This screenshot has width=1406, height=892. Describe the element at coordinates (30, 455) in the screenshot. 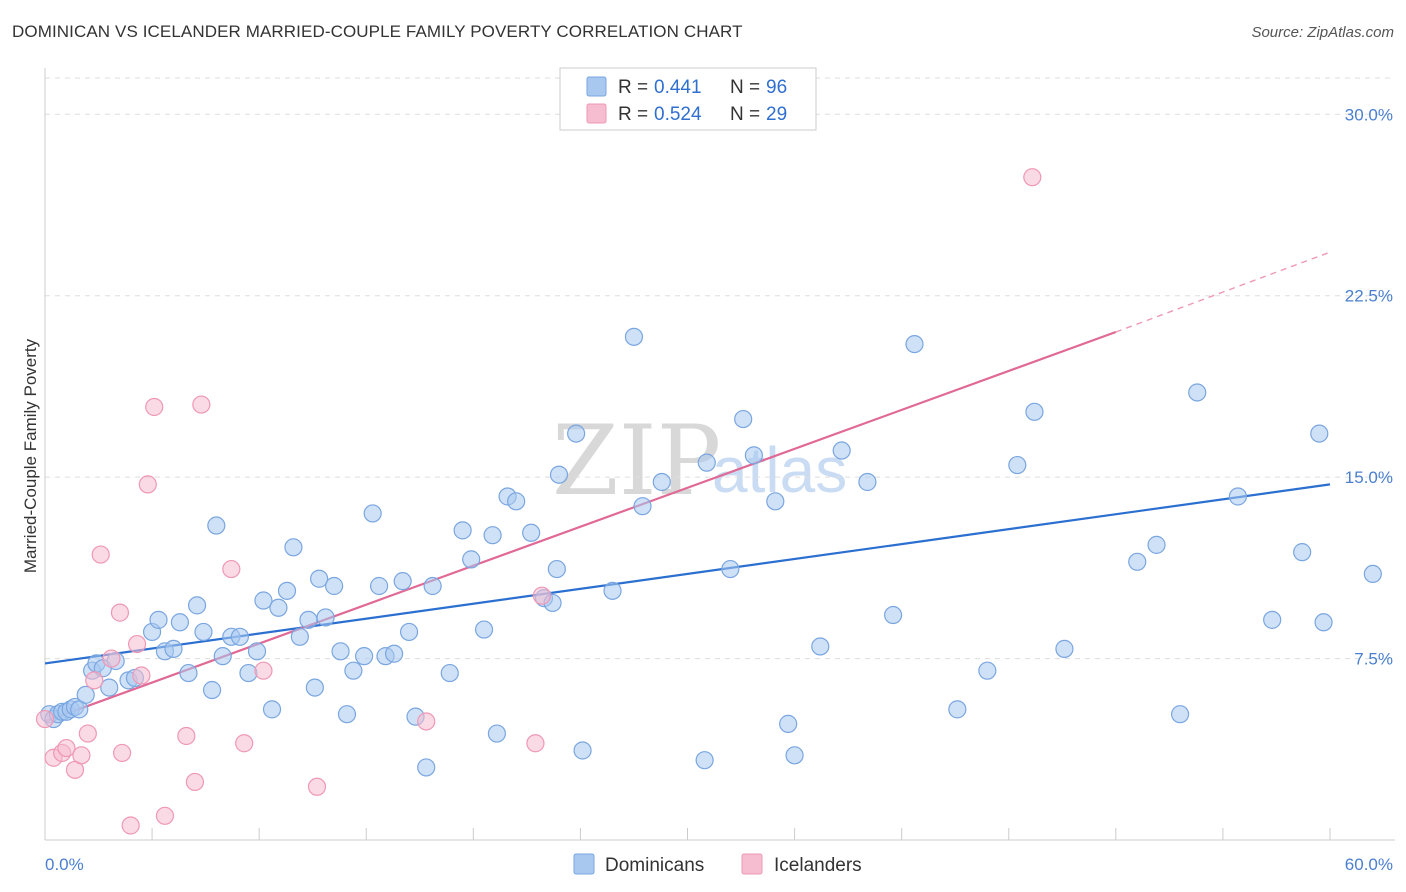

I see `y-axis-label: Married-Couple Family Poverty` at that location.